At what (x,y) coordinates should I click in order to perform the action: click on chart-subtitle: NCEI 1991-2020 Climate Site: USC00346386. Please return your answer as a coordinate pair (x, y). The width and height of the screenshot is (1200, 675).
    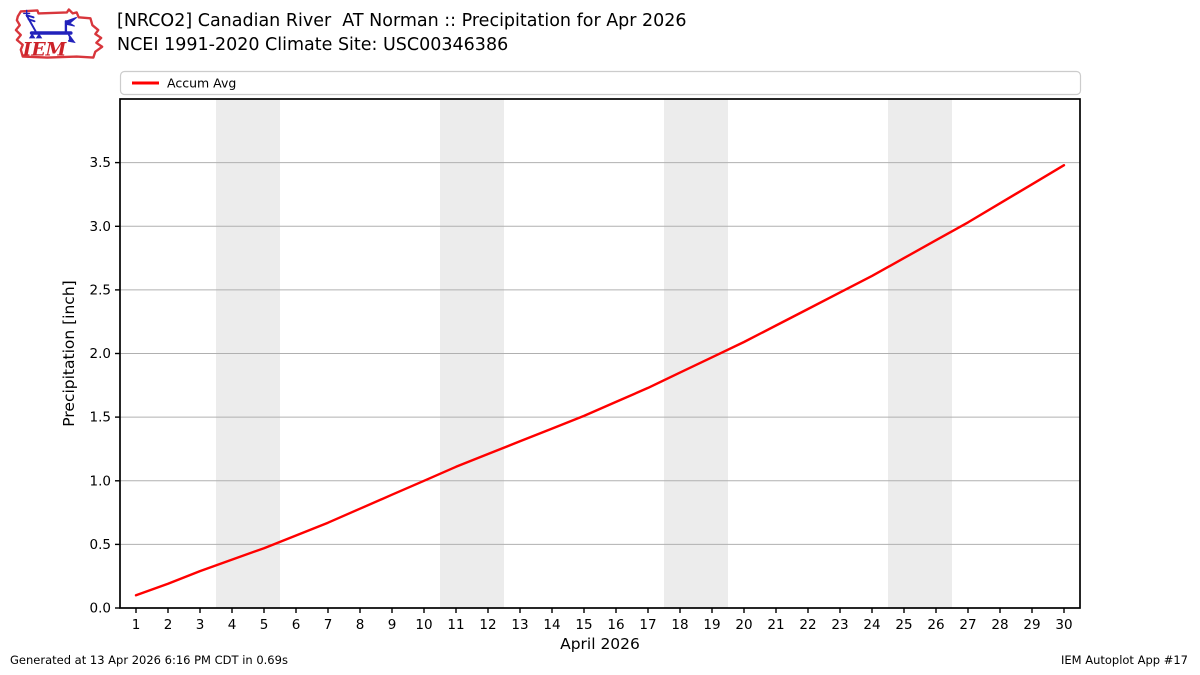
    Looking at the image, I should click on (313, 45).